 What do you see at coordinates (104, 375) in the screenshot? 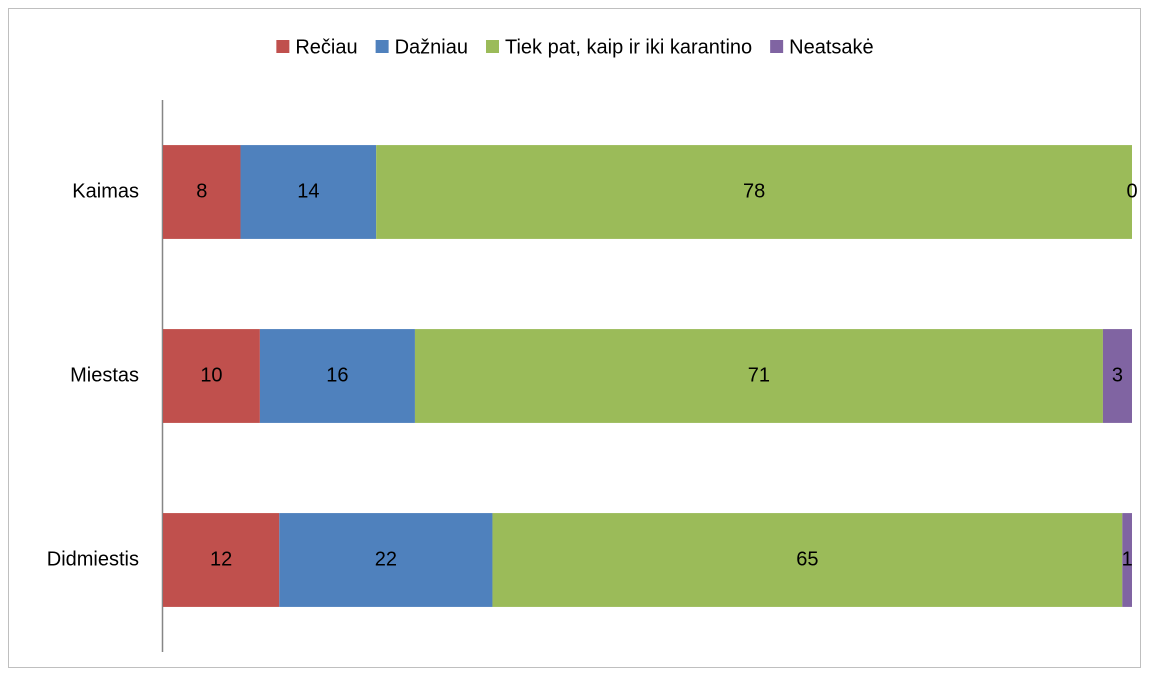
I see `y-tick-label: Miestas` at bounding box center [104, 375].